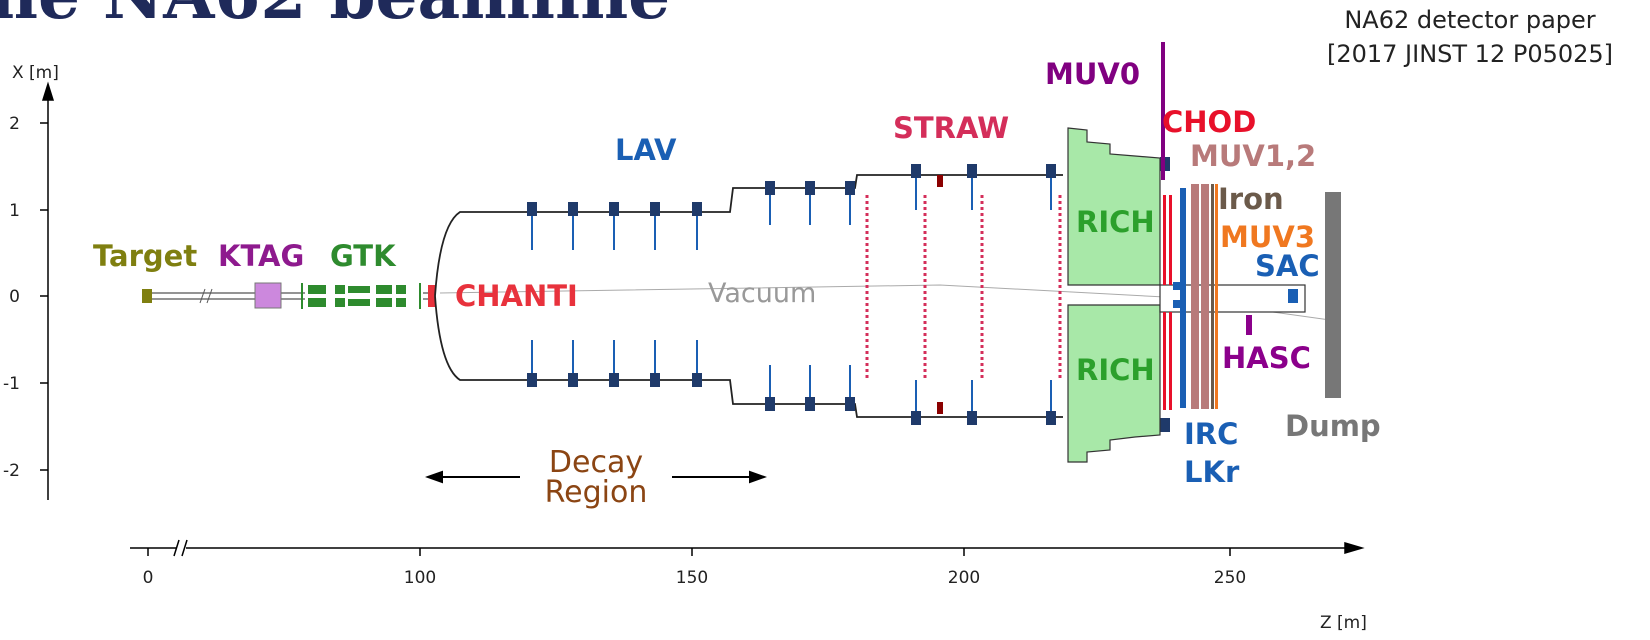 This screenshot has width=1650, height=640. Describe the element at coordinates (1287, 266) in the screenshot. I see `label: SAC` at that location.